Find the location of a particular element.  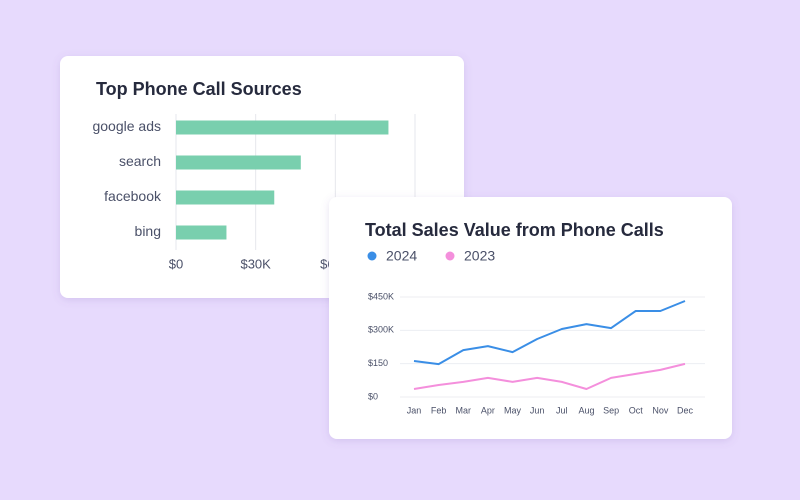

y-tick-label: $450K is located at coordinates (381, 296).